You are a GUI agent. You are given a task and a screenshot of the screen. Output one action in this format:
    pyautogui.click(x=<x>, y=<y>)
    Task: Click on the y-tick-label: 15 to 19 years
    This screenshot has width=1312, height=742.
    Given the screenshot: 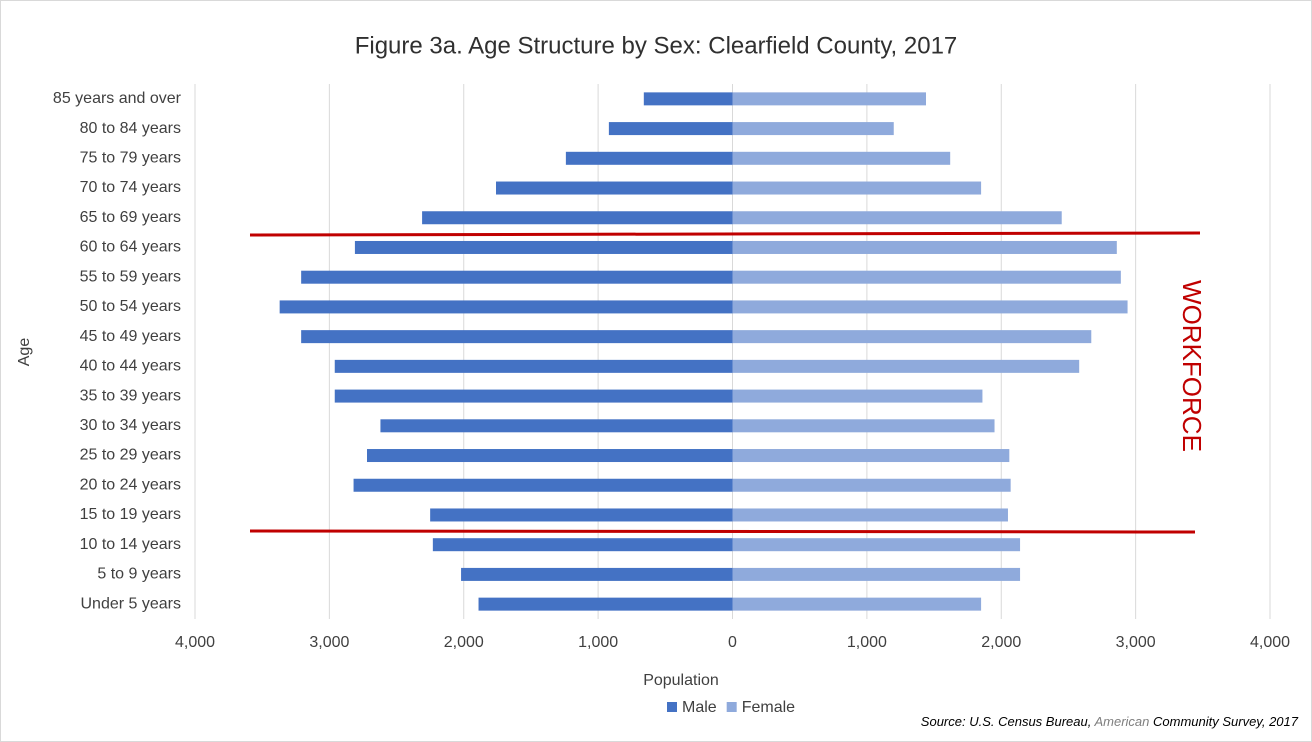 What is the action you would take?
    pyautogui.click(x=130, y=514)
    